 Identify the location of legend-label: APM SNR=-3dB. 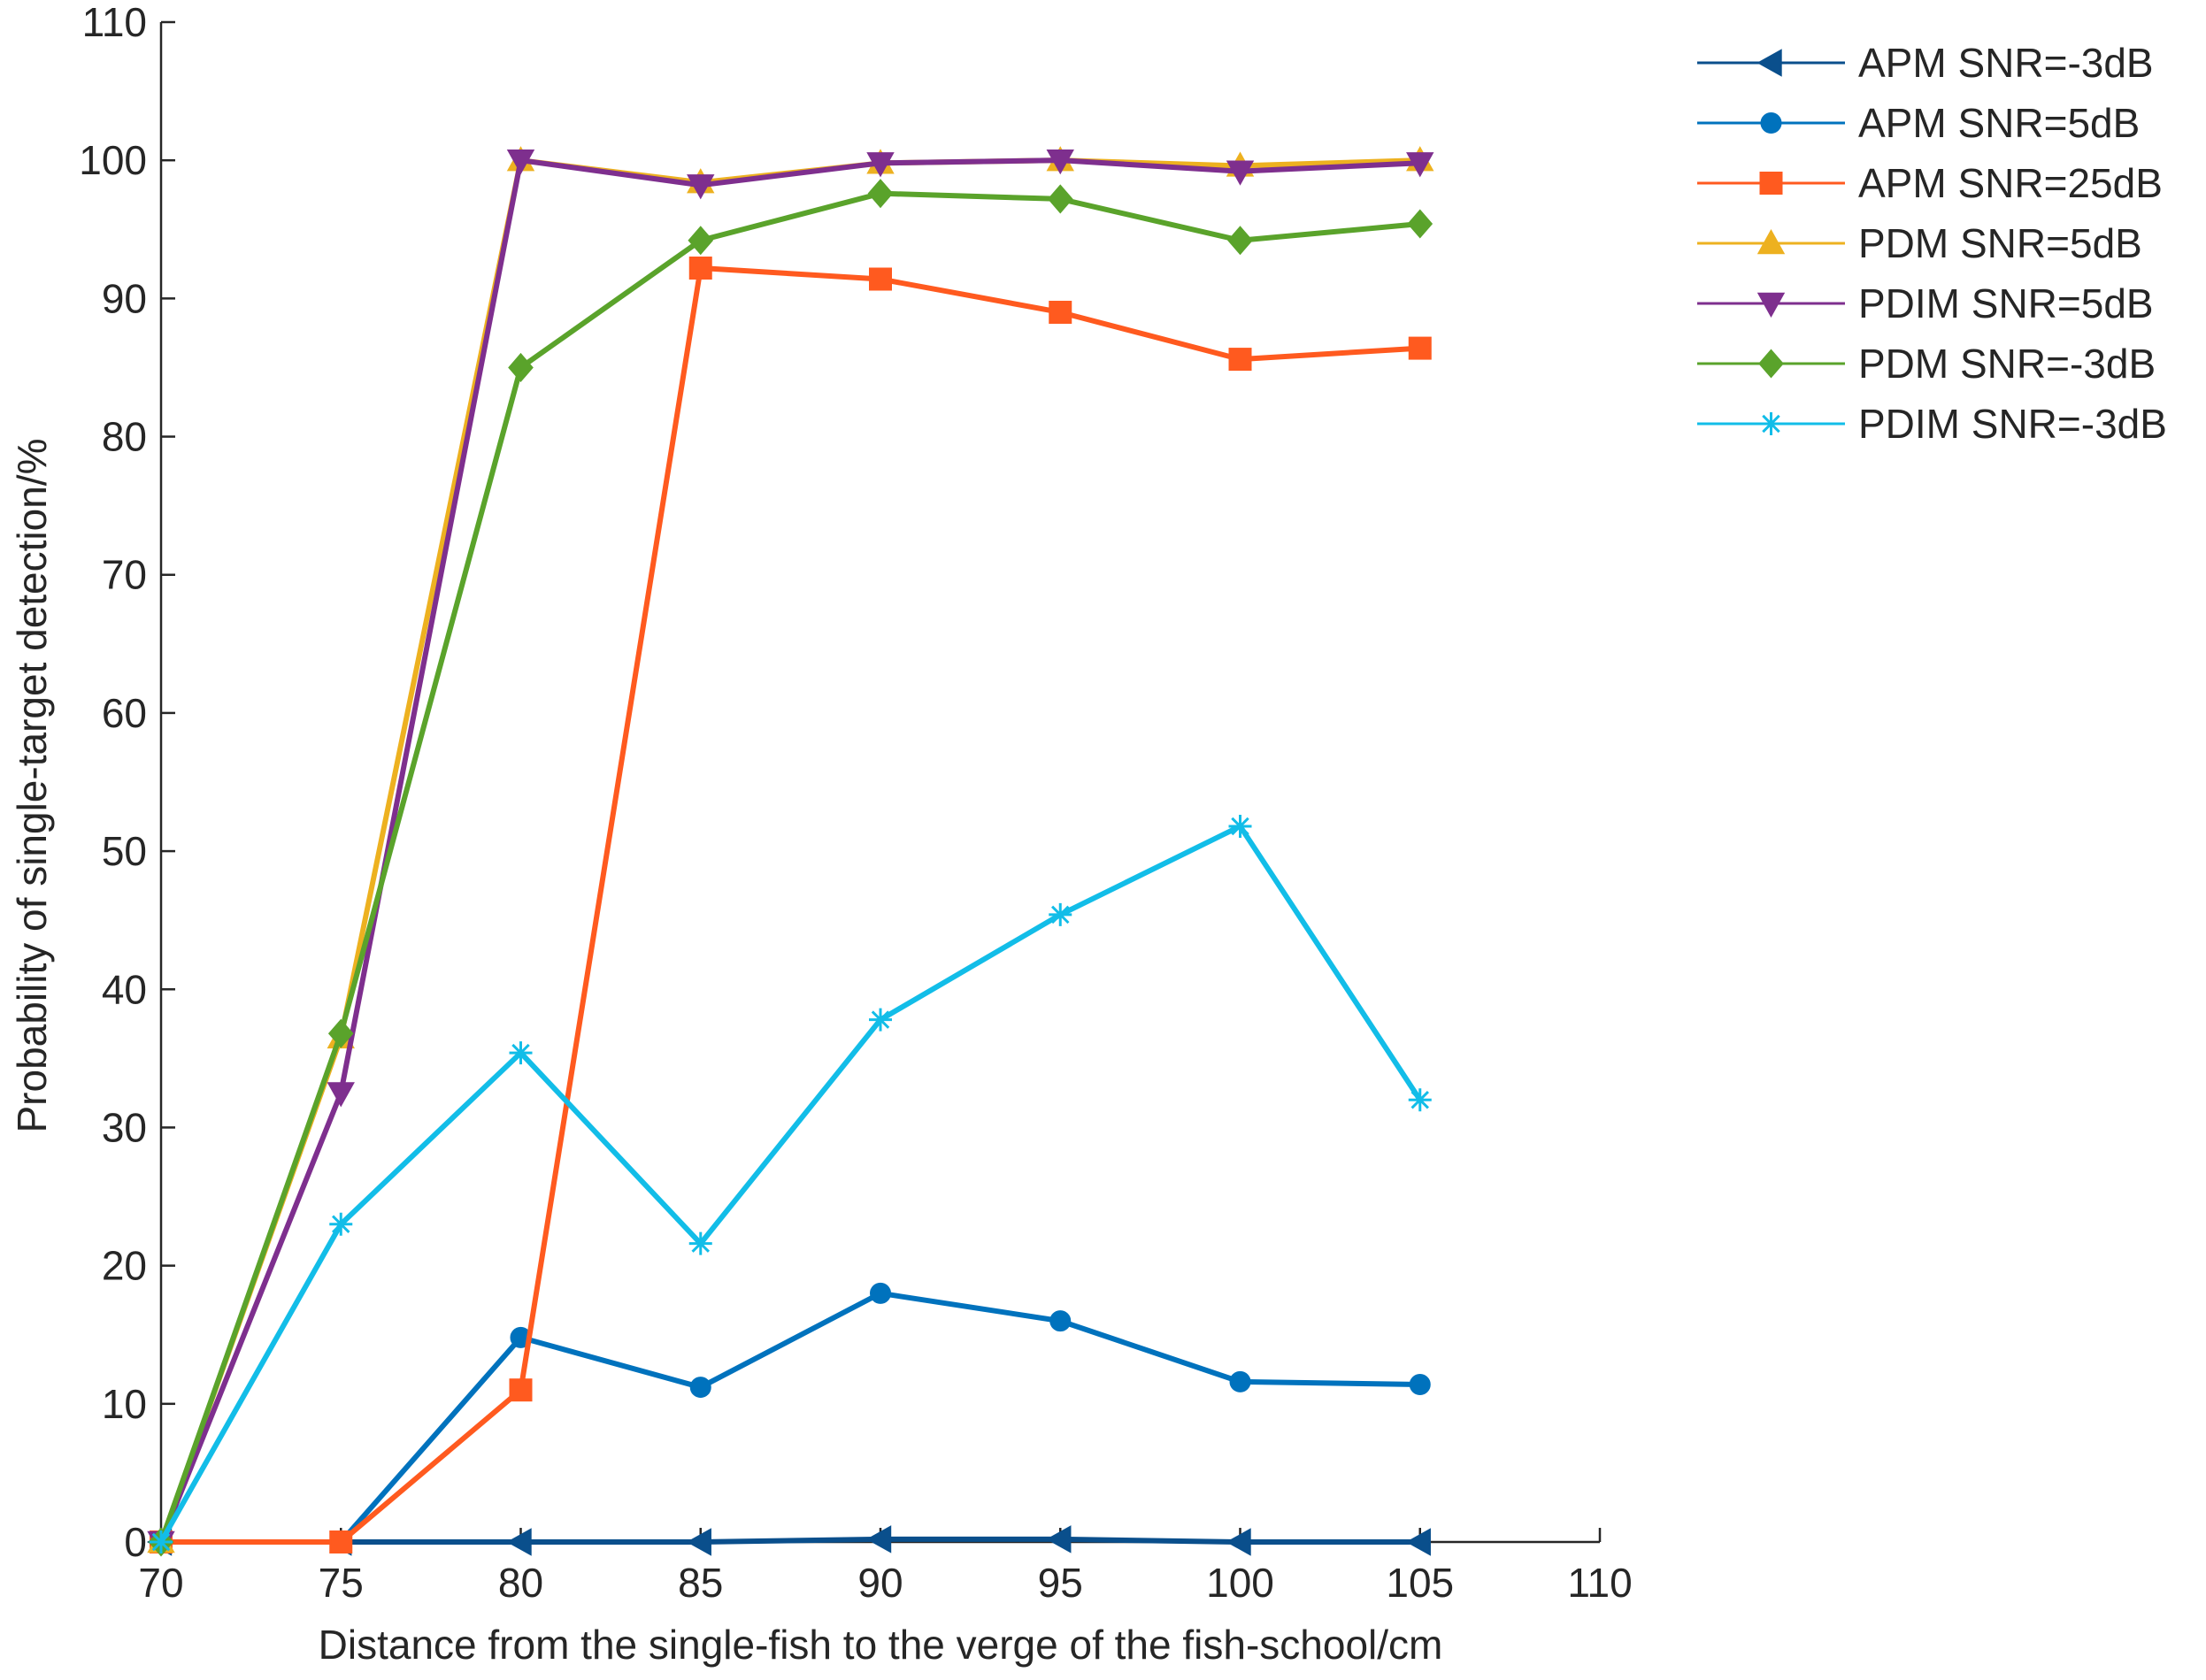
(2006, 63).